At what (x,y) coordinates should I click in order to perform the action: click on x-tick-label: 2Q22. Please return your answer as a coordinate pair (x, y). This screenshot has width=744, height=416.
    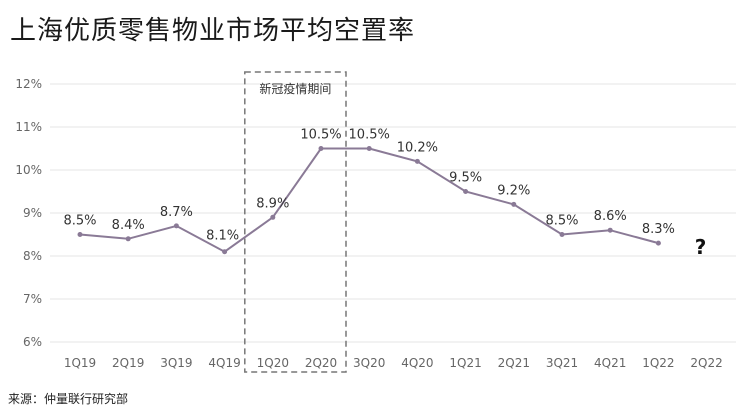
    Looking at the image, I should click on (706, 363).